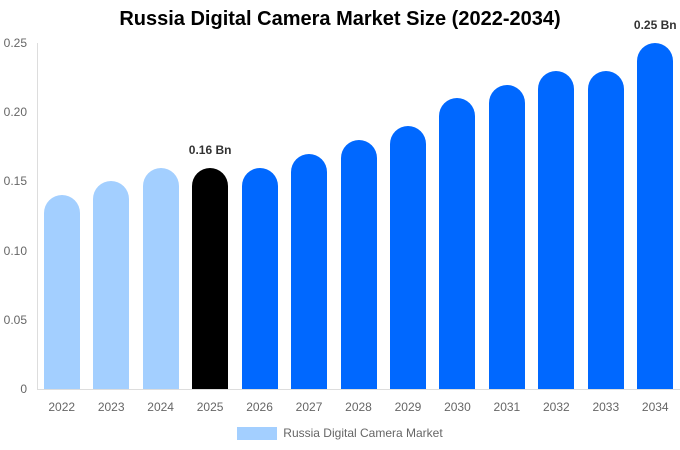 This screenshot has width=680, height=450. Describe the element at coordinates (605, 229) in the screenshot. I see `bar-2033` at that location.